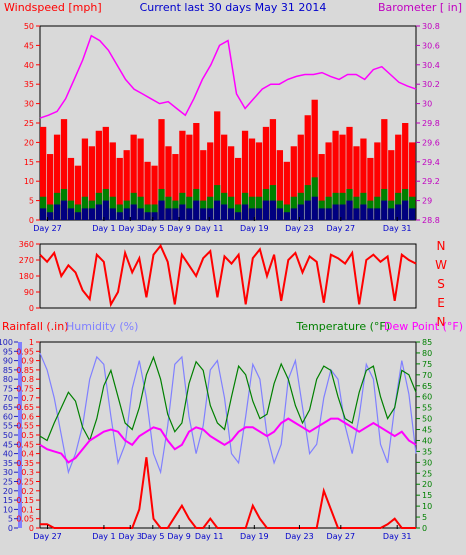 Image resolution: width=466 pixels, height=555 pixels. What do you see at coordinates (299, 536) in the screenshot?
I see `env-x-tick-label: Day 23` at bounding box center [299, 536].